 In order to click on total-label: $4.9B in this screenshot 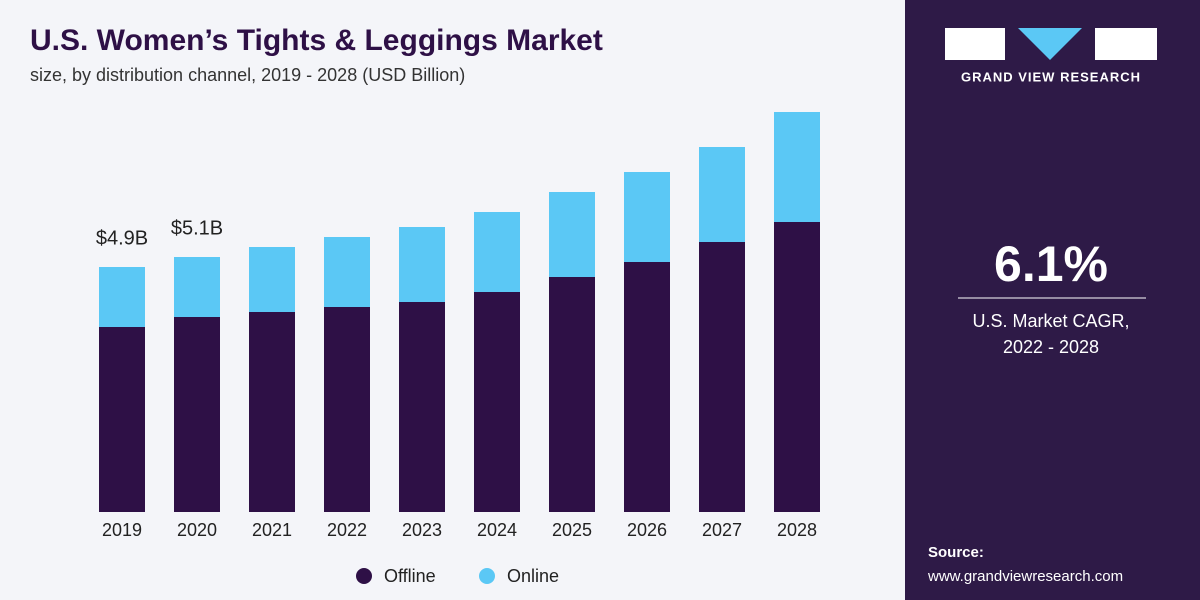, I will do `click(122, 238)`.